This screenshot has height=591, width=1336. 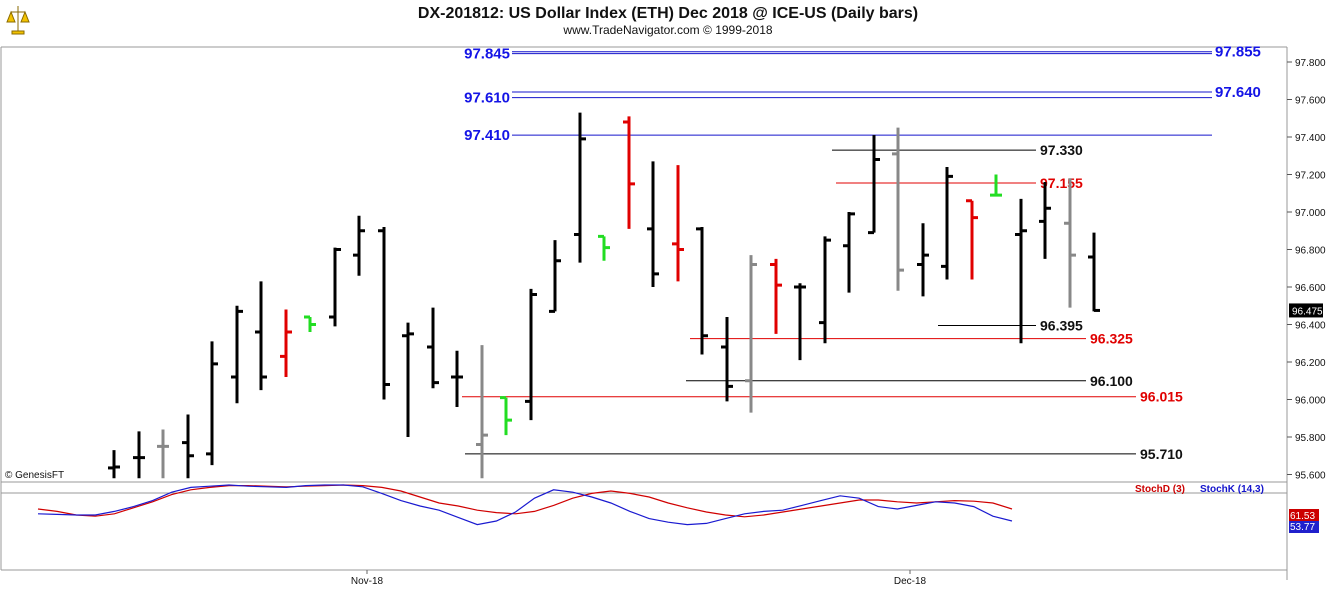 What do you see at coordinates (1111, 381) in the screenshot?
I see `level-label: 96.100` at bounding box center [1111, 381].